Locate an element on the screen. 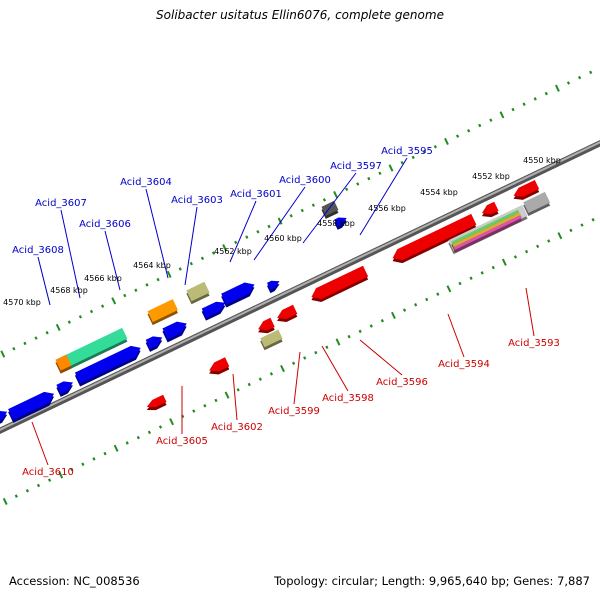 Image resolution: width=600 pixels, height=600 pixels. gene-label-forward: Acid_3607 is located at coordinates (61, 203).